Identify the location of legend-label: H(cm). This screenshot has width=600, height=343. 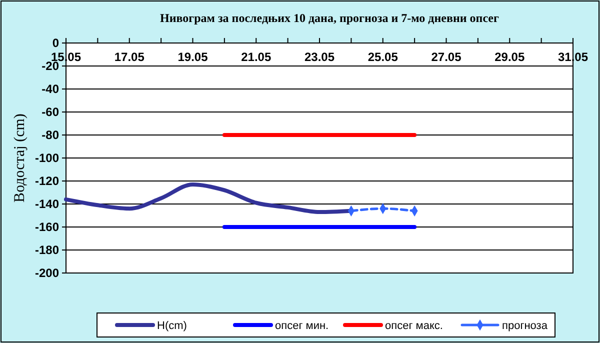
(172, 326).